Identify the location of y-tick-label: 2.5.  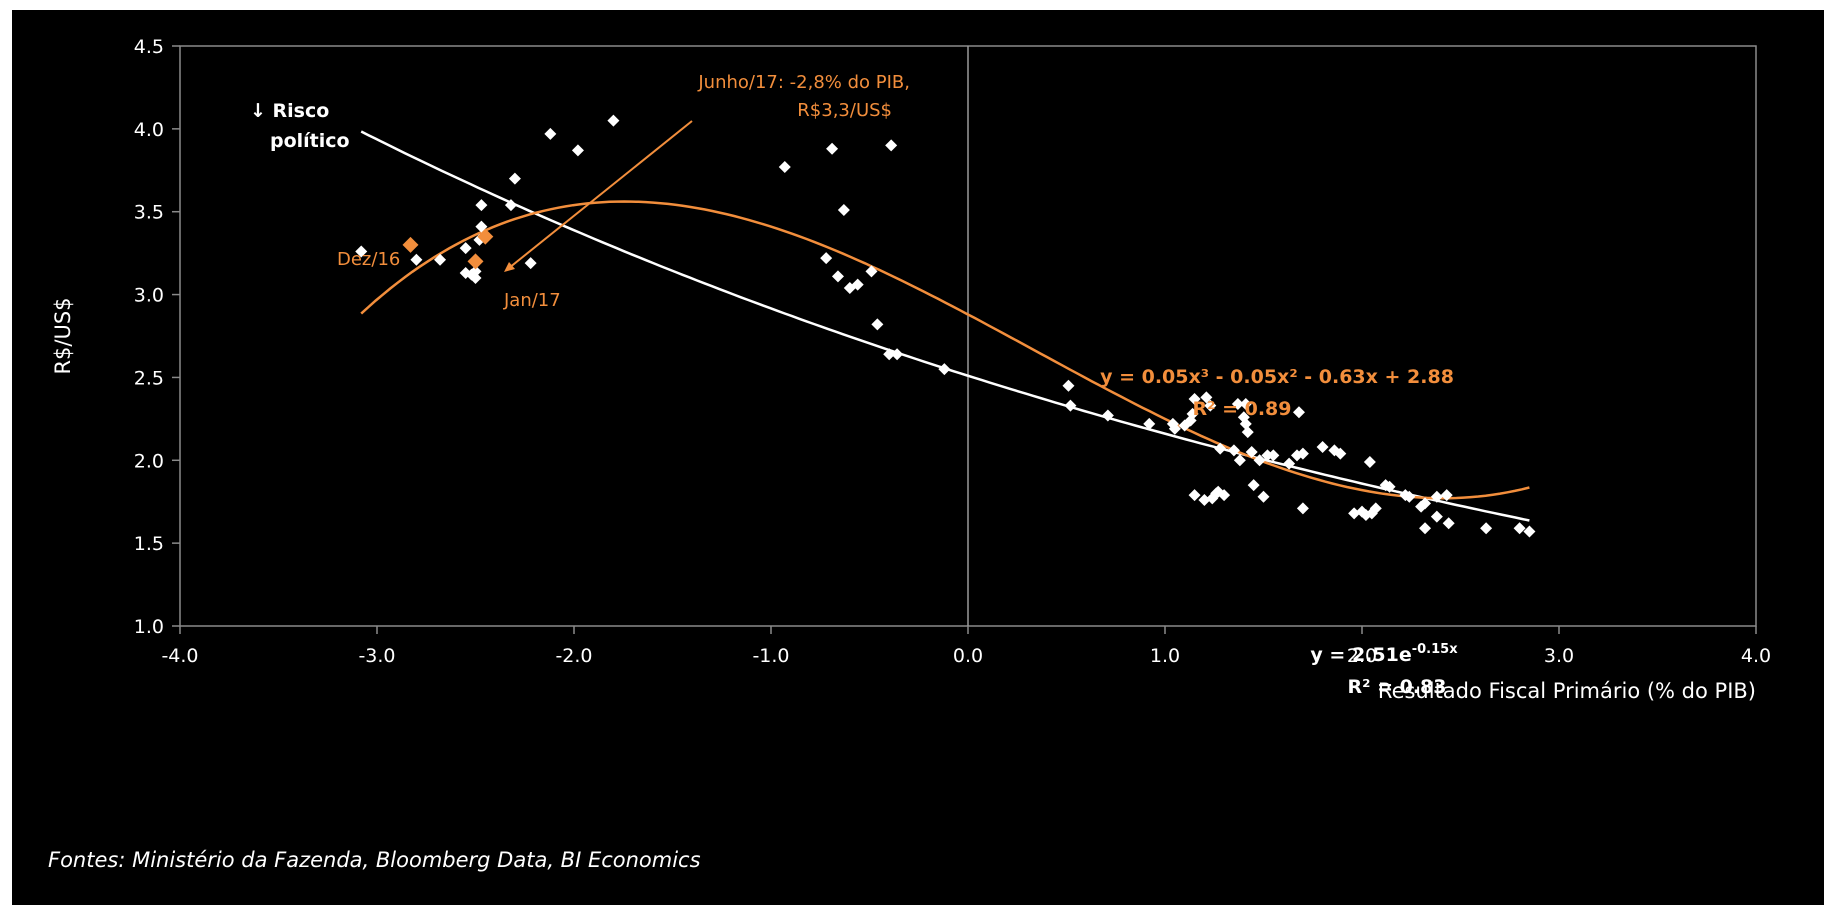
(149, 378).